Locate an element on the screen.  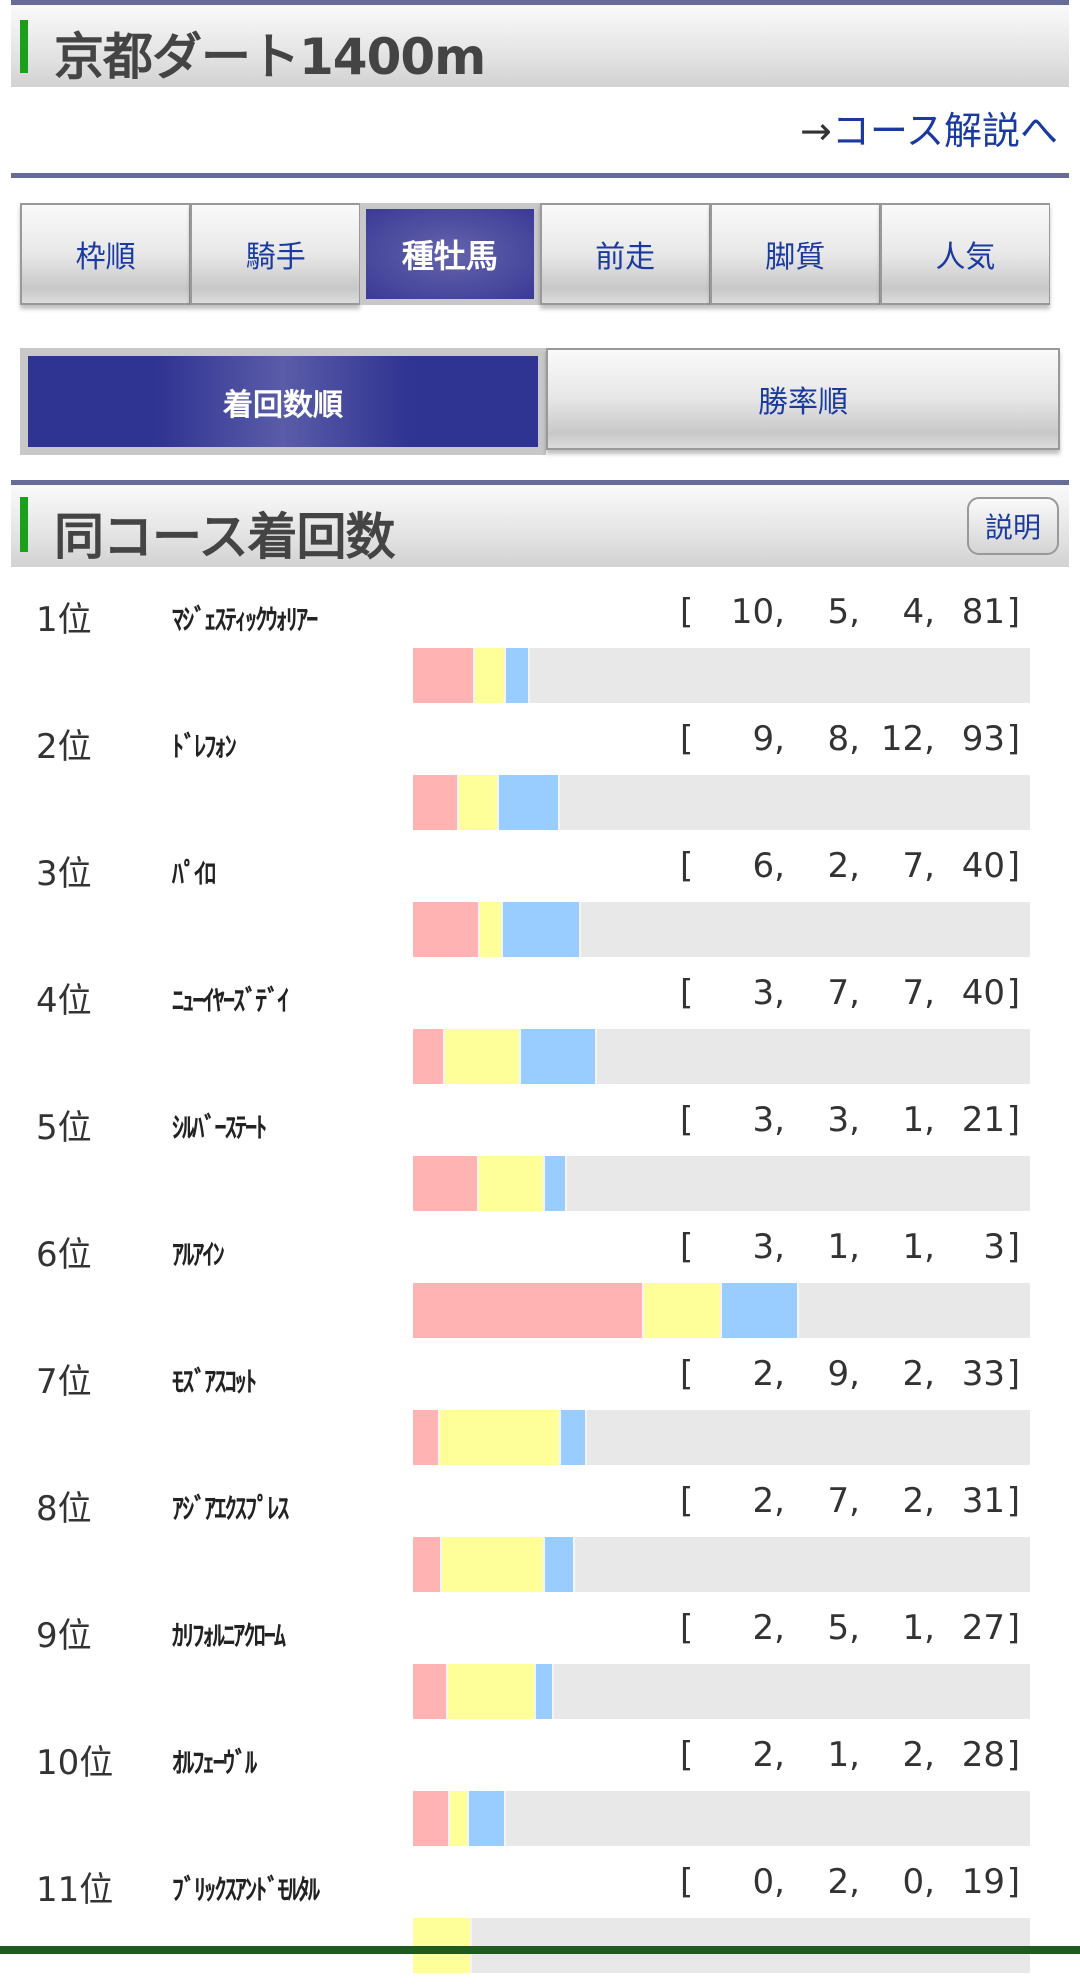
tab-jockey: 騎手 is located at coordinates (275, 254).